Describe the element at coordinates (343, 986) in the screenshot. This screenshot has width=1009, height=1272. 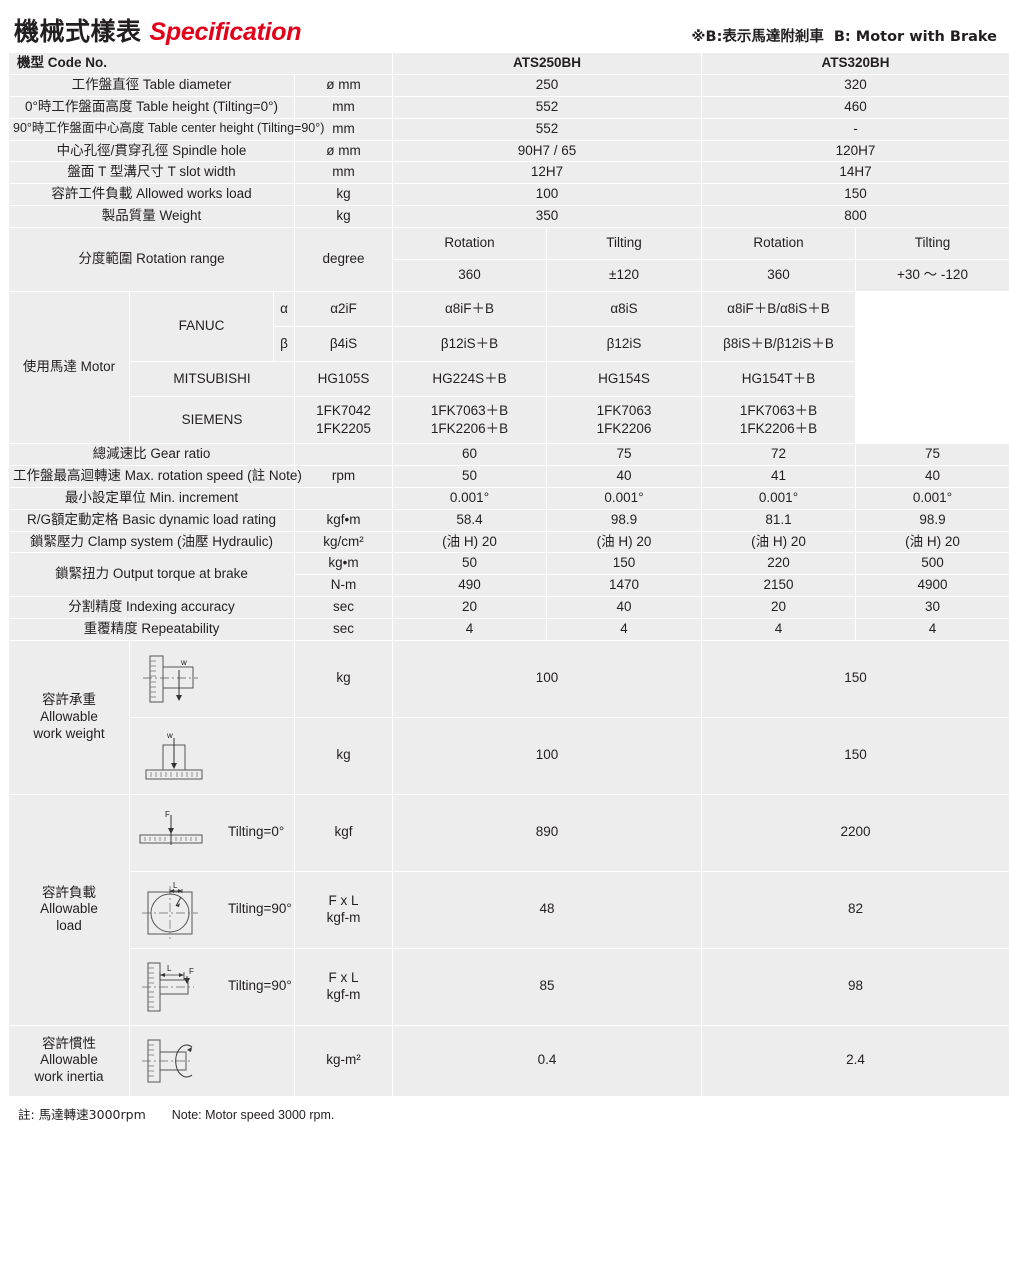
I see `allowable-load-unit: F x L kgf-m` at that location.